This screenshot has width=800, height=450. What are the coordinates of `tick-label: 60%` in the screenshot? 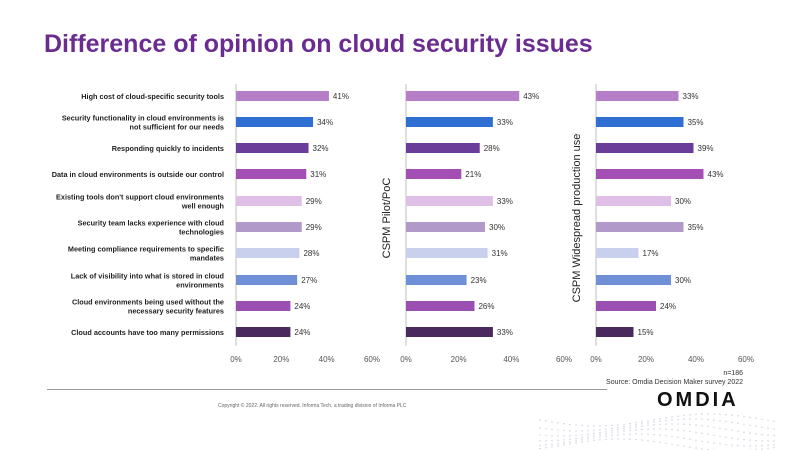 It's located at (372, 359).